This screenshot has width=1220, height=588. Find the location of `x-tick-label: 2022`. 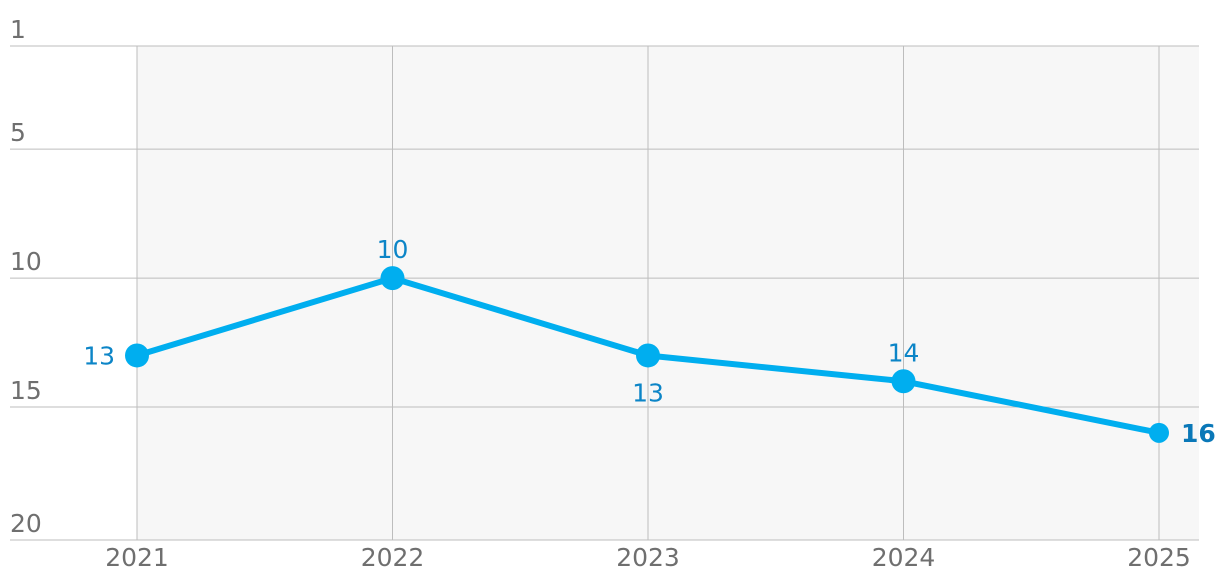

x-tick-label: 2022 is located at coordinates (393, 557).